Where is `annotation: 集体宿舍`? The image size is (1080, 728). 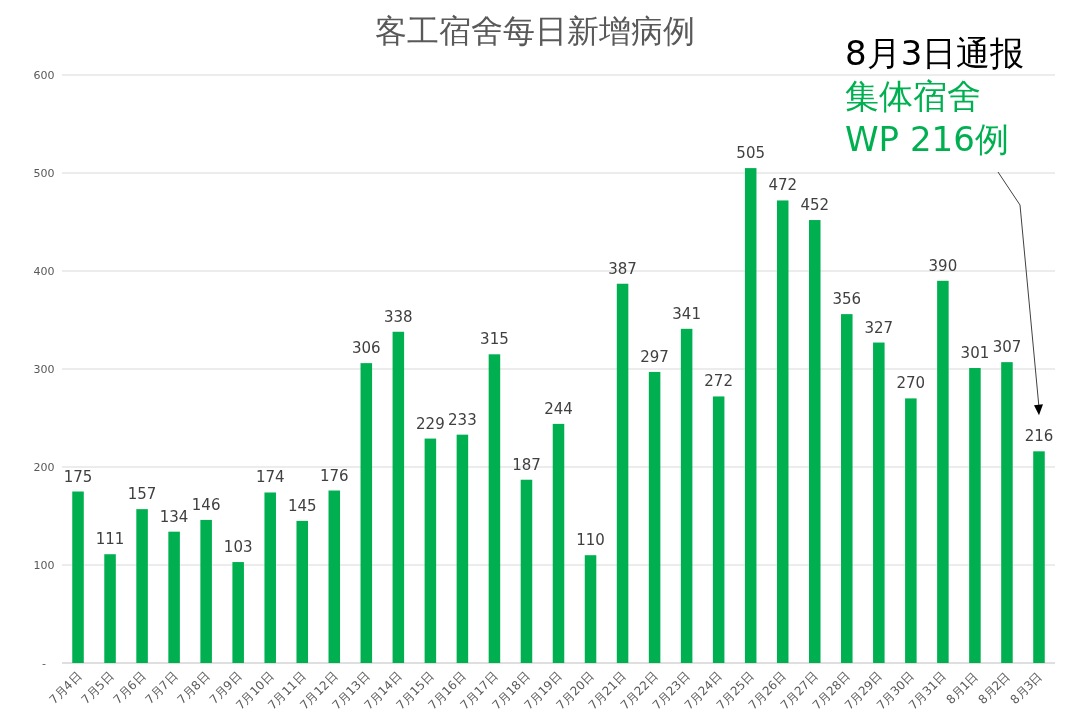
annotation: 集体宿舍 is located at coordinates (913, 96).